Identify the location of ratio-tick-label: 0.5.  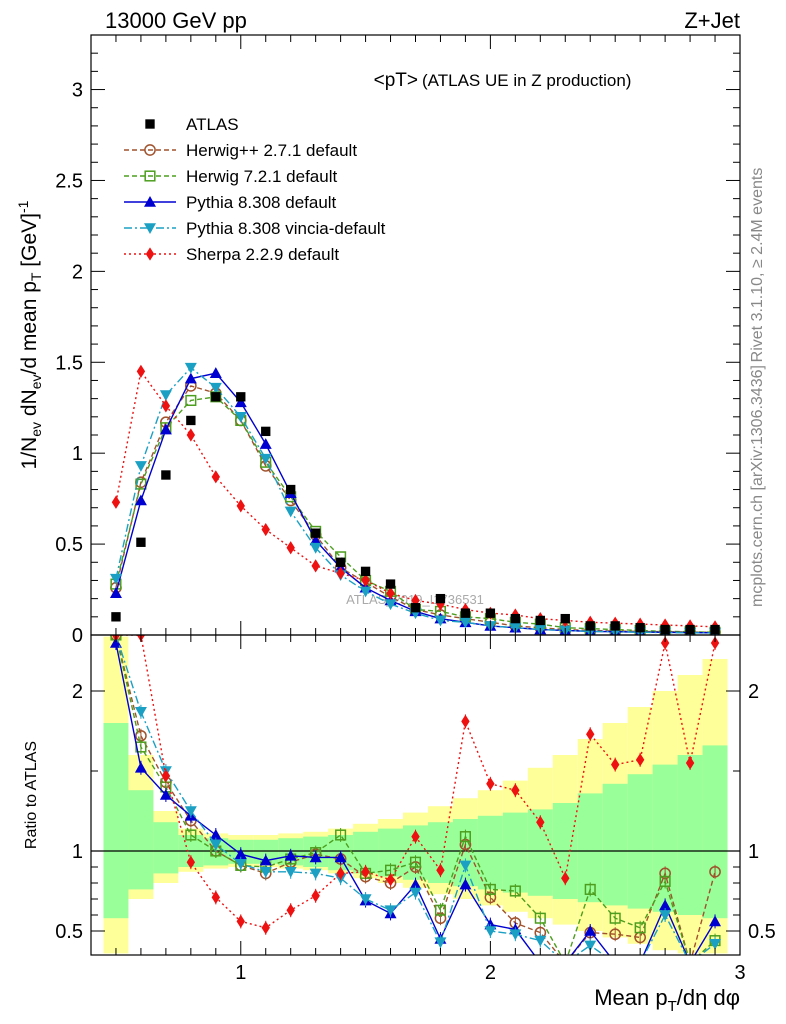
(69, 932).